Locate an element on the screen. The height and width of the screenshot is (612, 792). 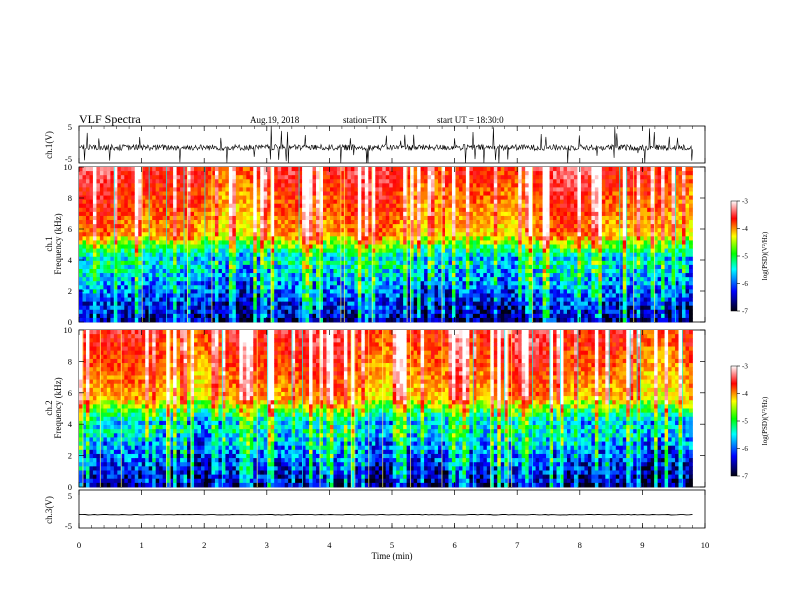
ch2-frequency-ylabel: Frequency (kHz) is located at coordinates (58, 407).